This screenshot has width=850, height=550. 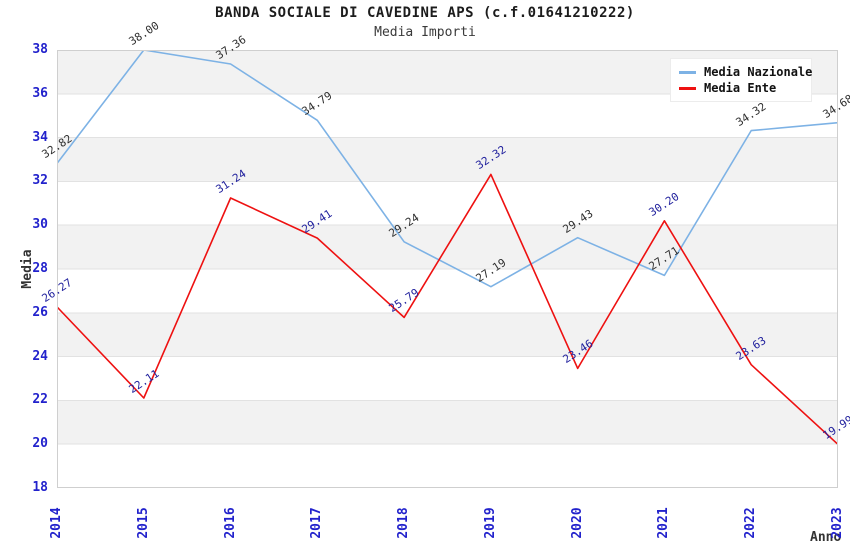 I want to click on legend-marker-media-ente, so click(x=687, y=88).